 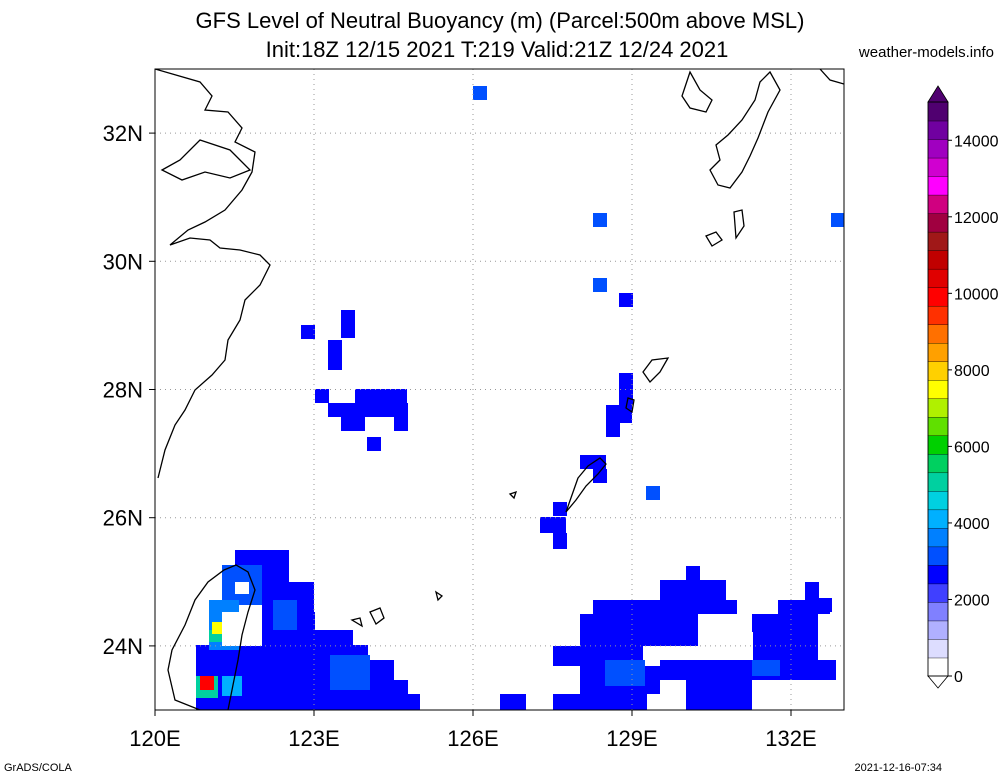 I want to click on lat-axis-labels: 32N 30N 28N 26N 24N, so click(x=123, y=390).